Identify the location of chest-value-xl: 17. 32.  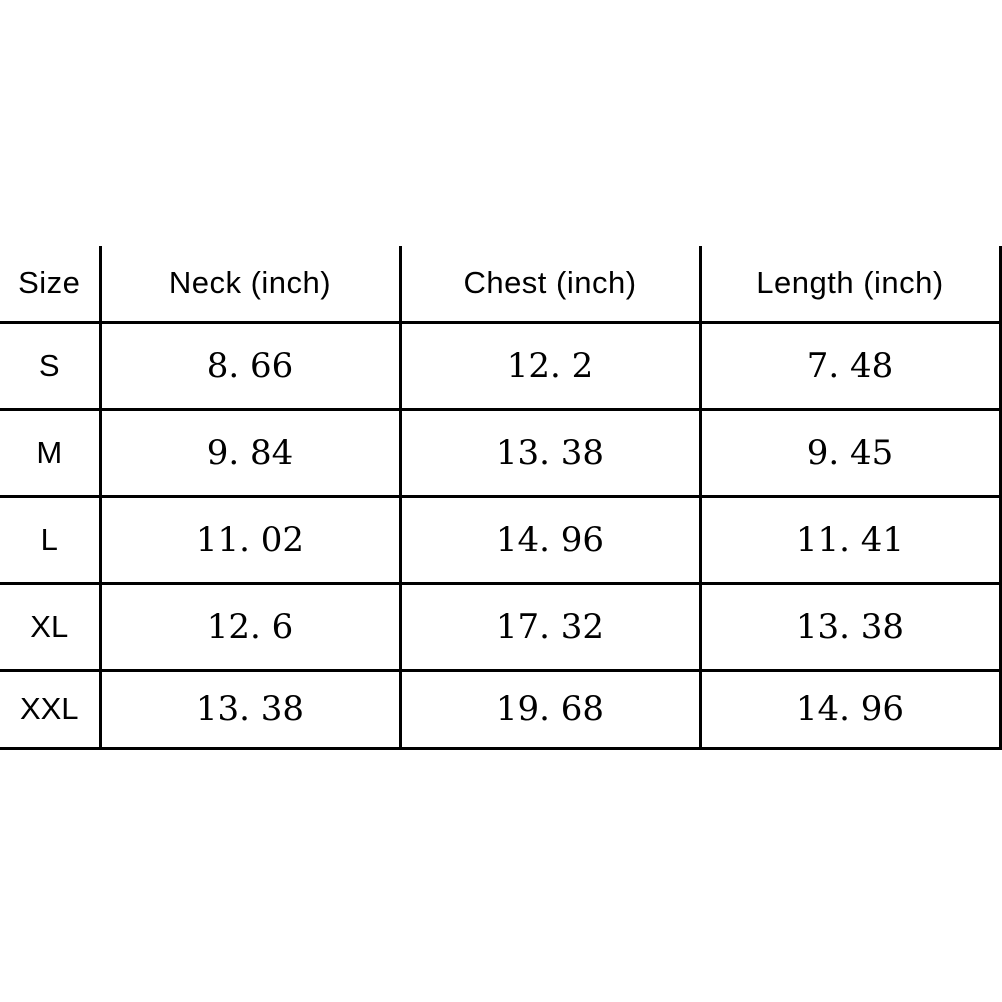
(550, 626).